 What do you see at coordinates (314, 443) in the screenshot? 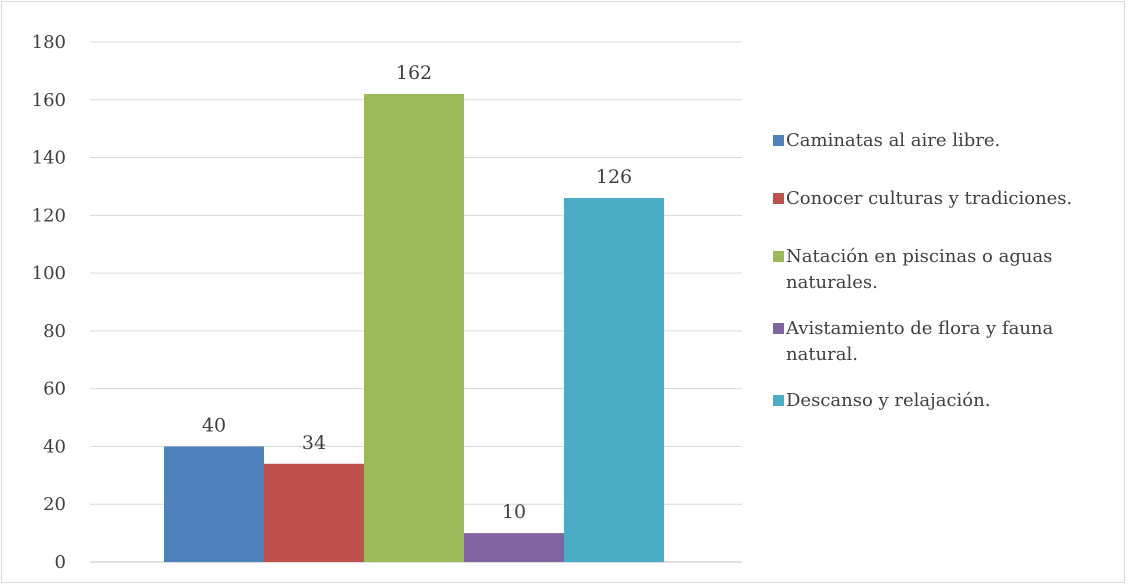
I see `data-label: 34` at bounding box center [314, 443].